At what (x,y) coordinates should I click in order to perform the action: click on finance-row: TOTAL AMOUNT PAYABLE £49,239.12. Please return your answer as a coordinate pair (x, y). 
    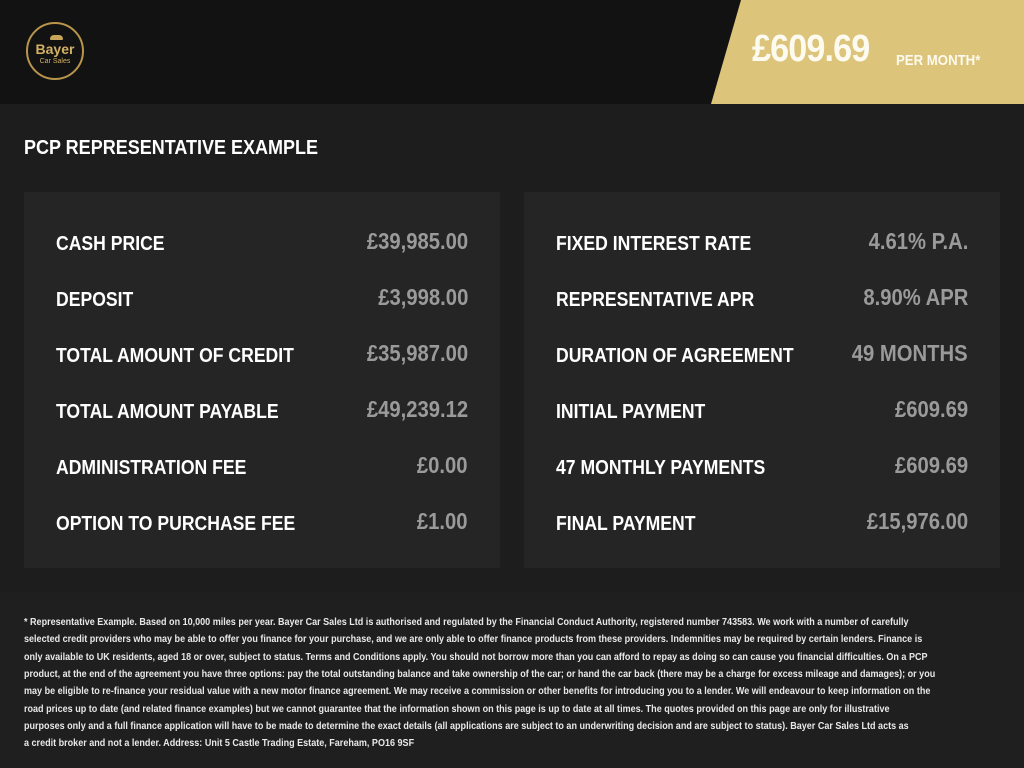
    Looking at the image, I should click on (262, 413).